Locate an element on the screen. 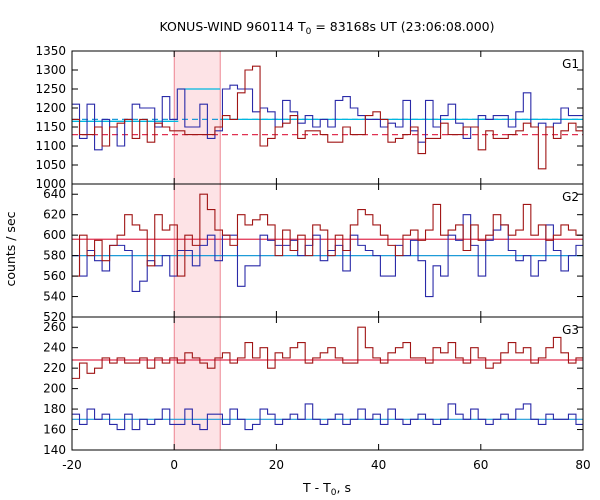 Image resolution: width=600 pixels, height=500 pixels. series-histogram-g2-red is located at coordinates (327, 235).